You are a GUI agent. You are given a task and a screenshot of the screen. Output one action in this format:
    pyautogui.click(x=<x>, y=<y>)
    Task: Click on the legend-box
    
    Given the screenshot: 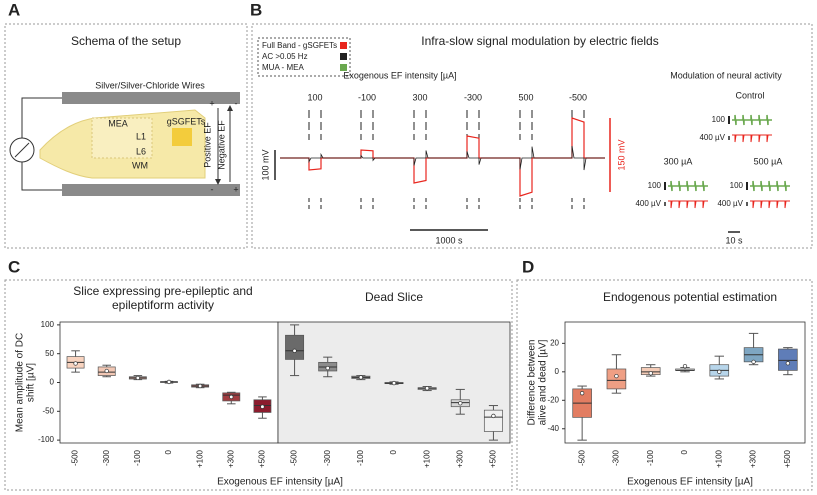 What is the action you would take?
    pyautogui.click(x=304, y=57)
    